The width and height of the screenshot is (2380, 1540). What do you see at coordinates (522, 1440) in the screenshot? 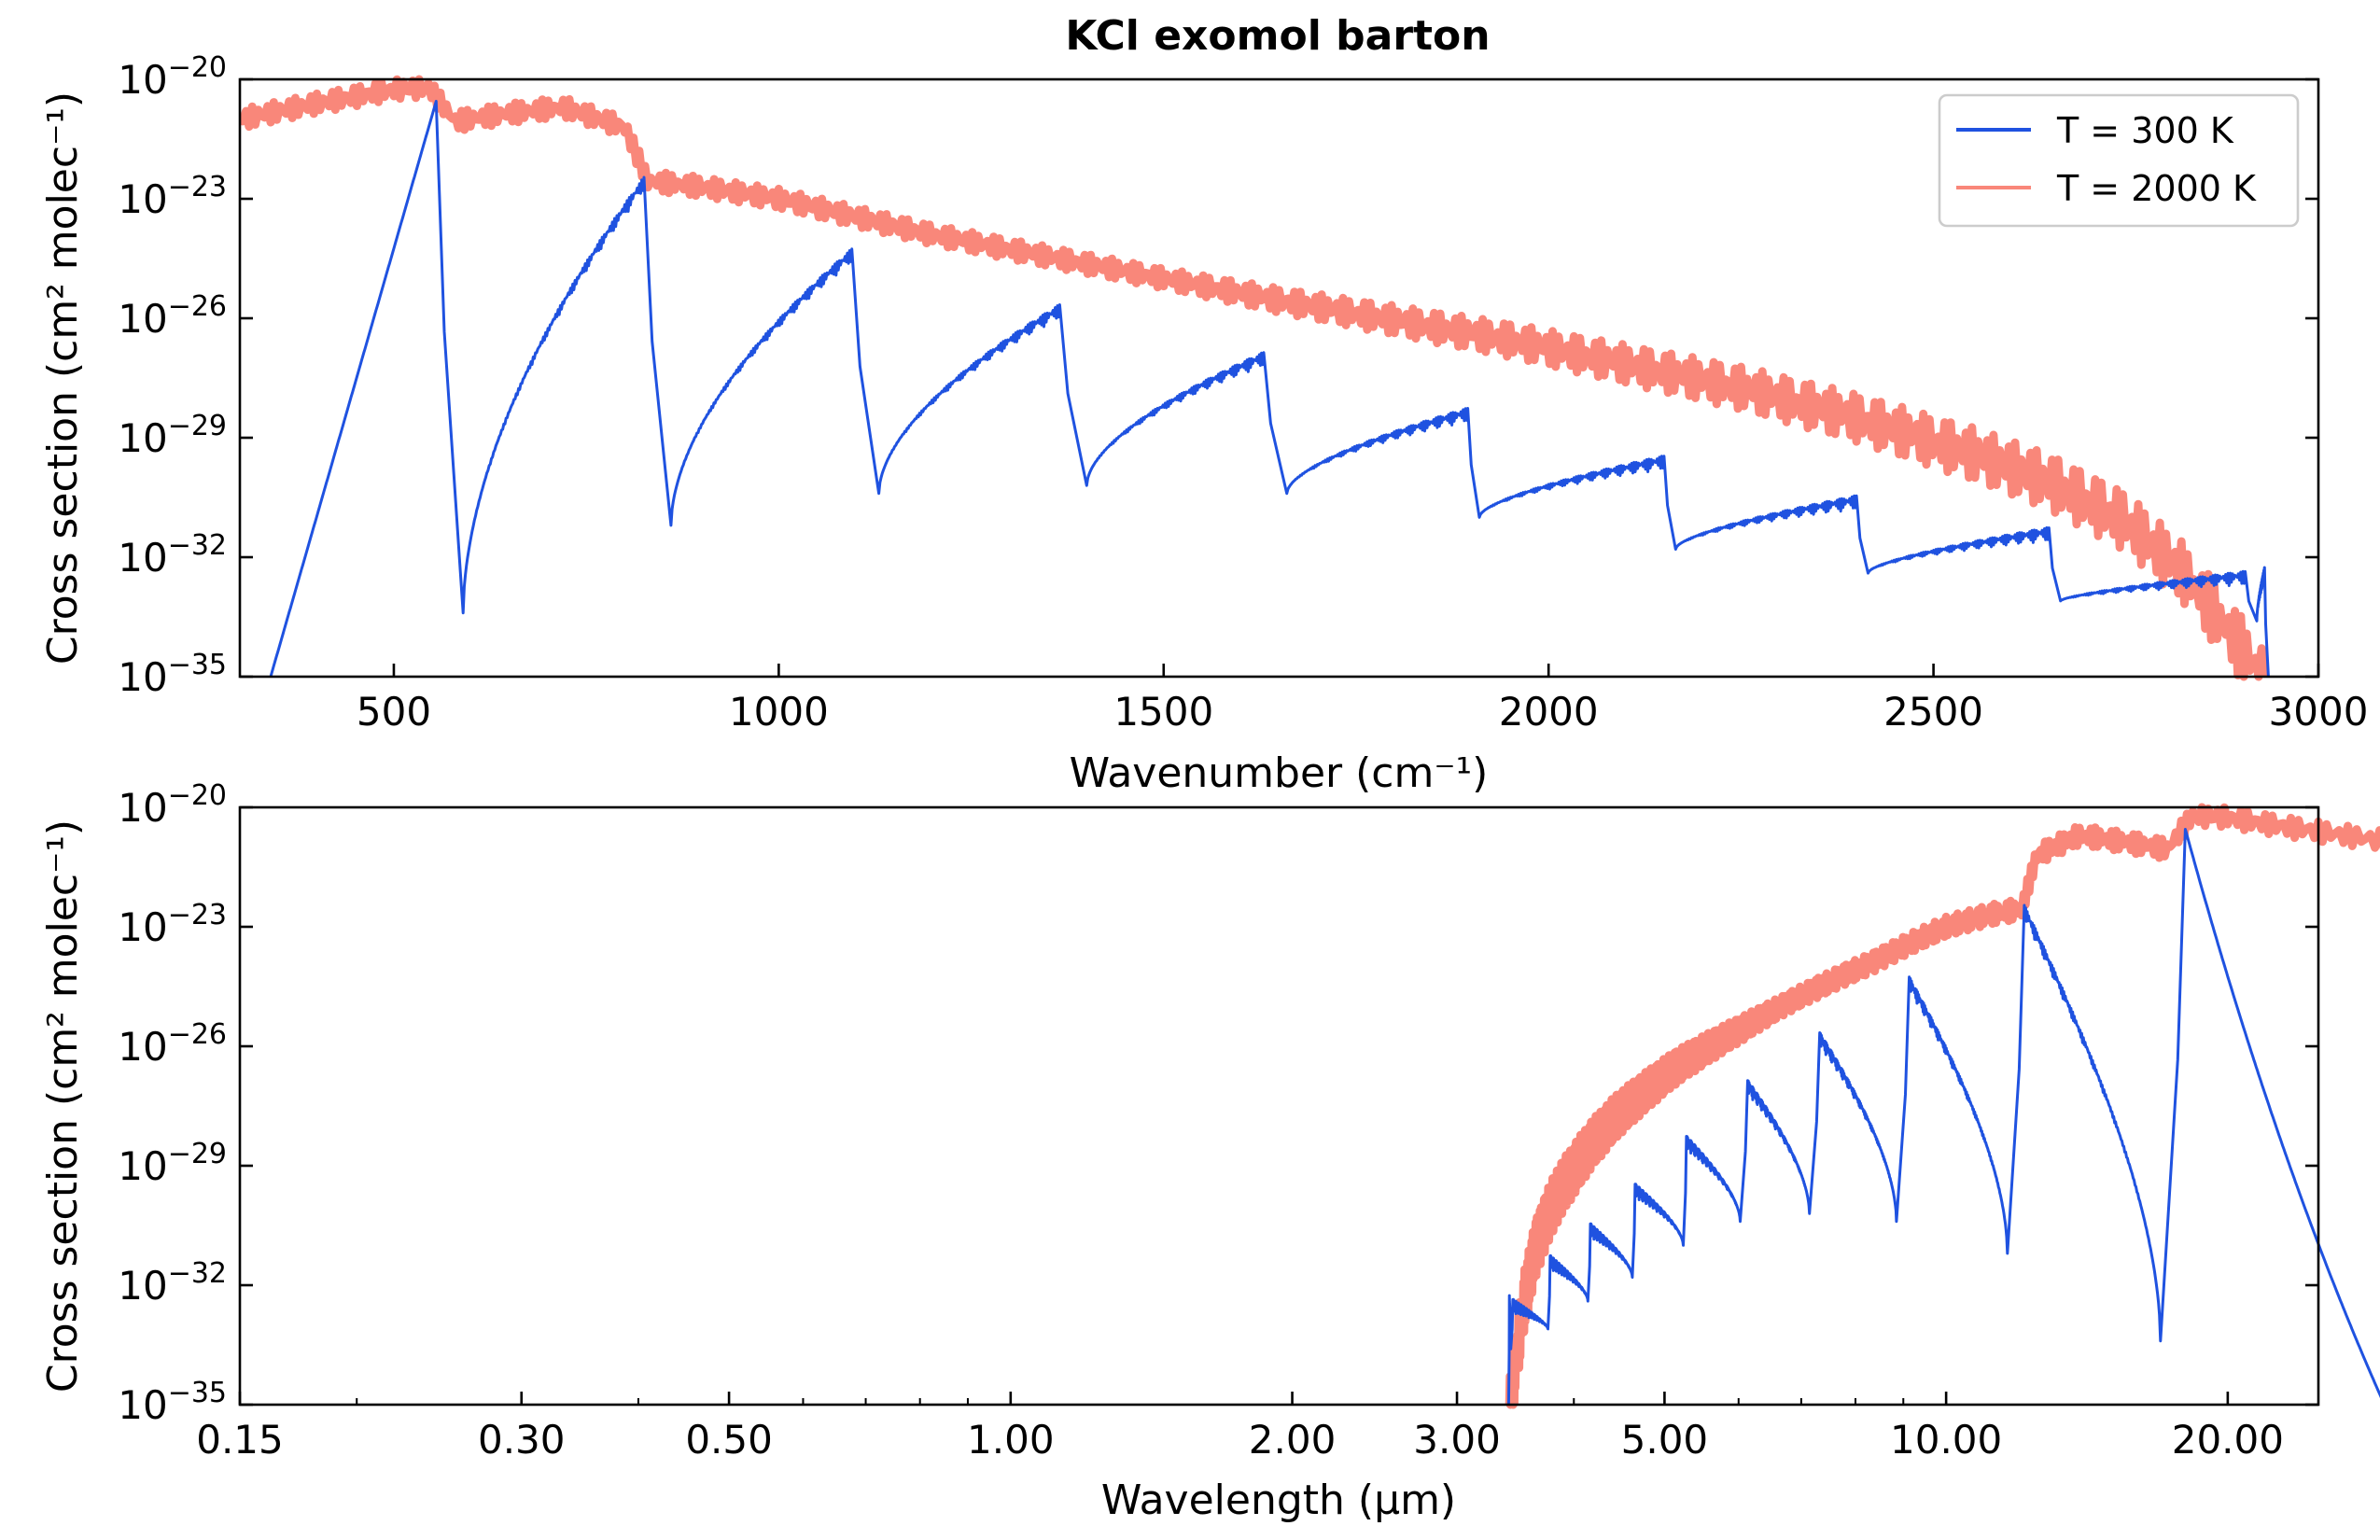
I see `x-tick-label: 0.30` at bounding box center [522, 1440].